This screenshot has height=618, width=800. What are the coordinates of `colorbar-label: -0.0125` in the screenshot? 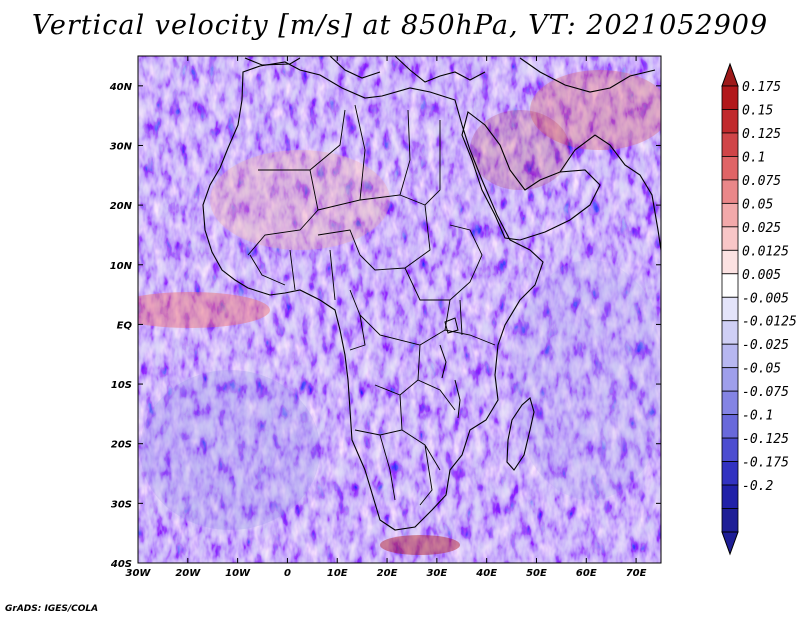 It's located at (769, 322).